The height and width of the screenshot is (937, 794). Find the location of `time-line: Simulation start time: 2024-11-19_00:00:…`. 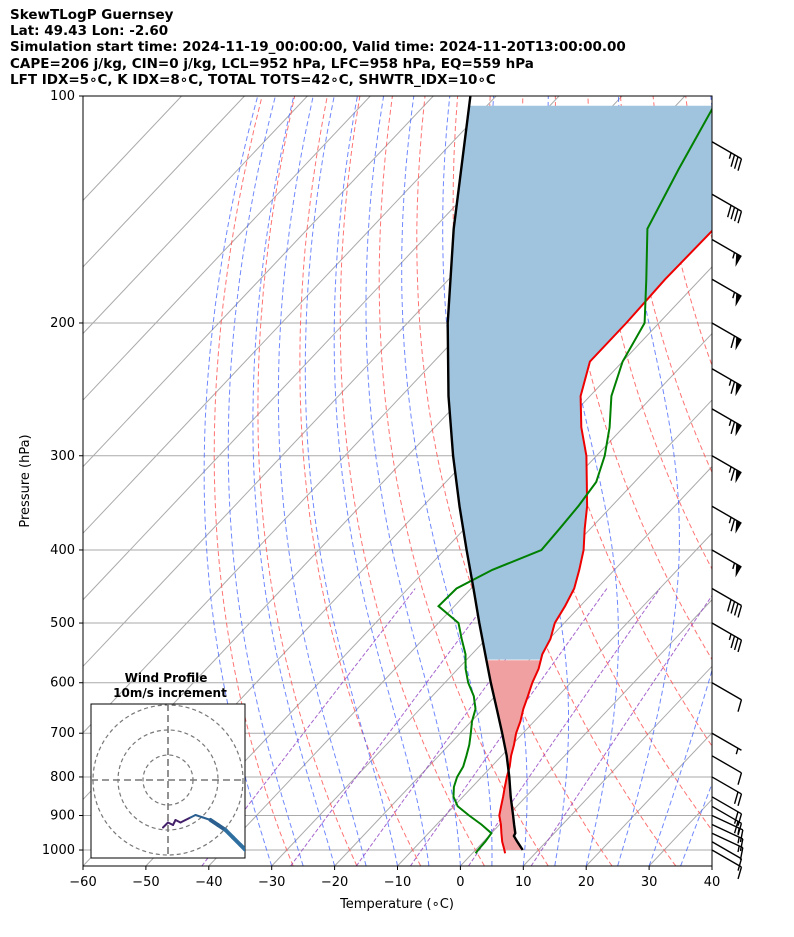

time-line: Simulation start time: 2024-11-19_00:00:… is located at coordinates (318, 47).